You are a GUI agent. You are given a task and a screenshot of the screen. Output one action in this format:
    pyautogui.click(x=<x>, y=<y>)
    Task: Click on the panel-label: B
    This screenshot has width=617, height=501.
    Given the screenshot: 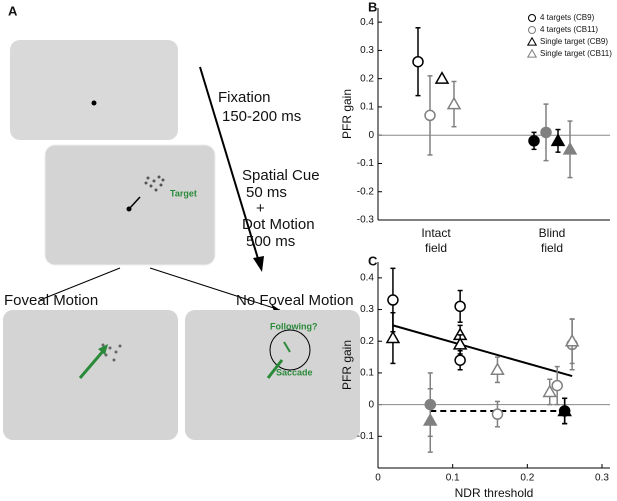 What is the action you would take?
    pyautogui.click(x=372, y=7)
    